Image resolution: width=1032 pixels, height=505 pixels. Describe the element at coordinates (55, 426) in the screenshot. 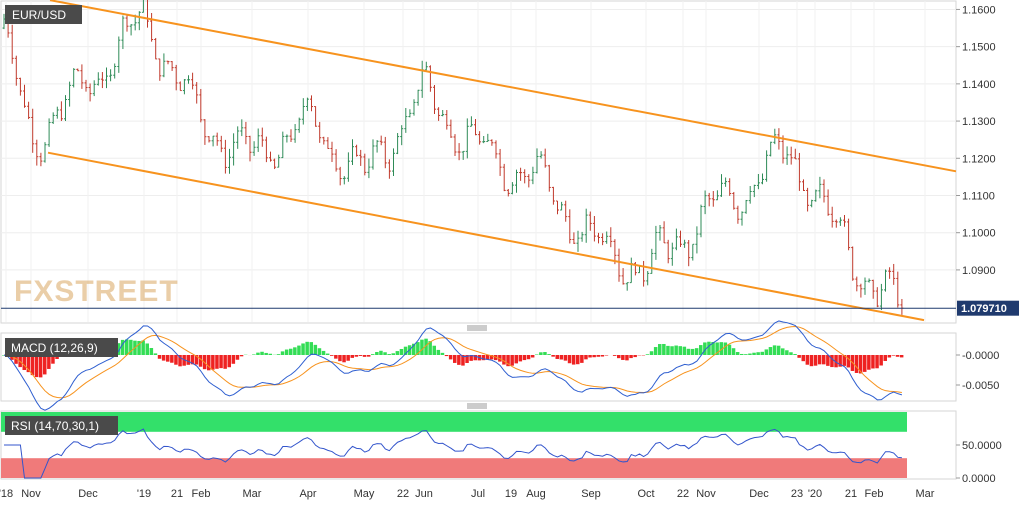

I see `rsi-label: RSI (14,70,30,1)` at that location.